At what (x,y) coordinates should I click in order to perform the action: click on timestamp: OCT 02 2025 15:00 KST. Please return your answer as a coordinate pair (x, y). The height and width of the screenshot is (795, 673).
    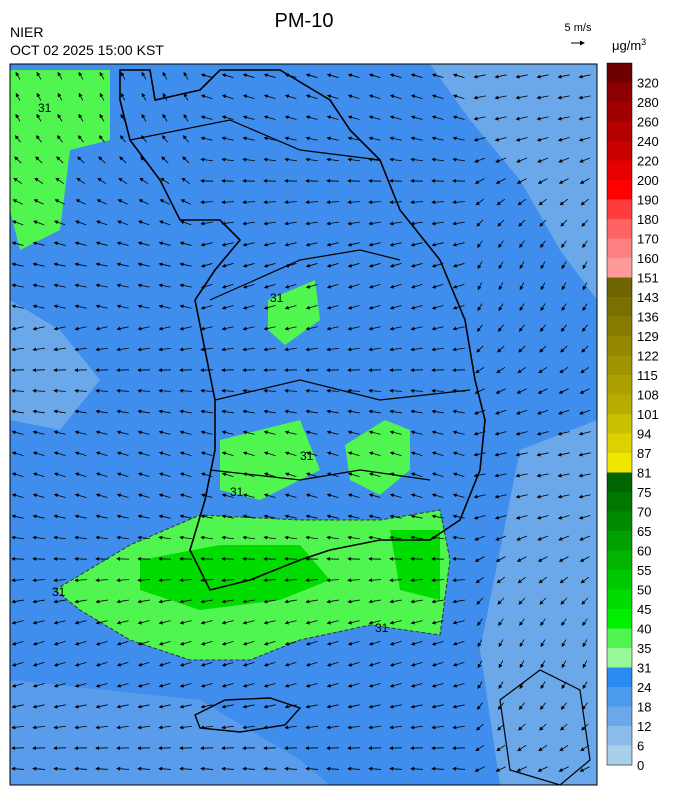
    Looking at the image, I should click on (87, 50).